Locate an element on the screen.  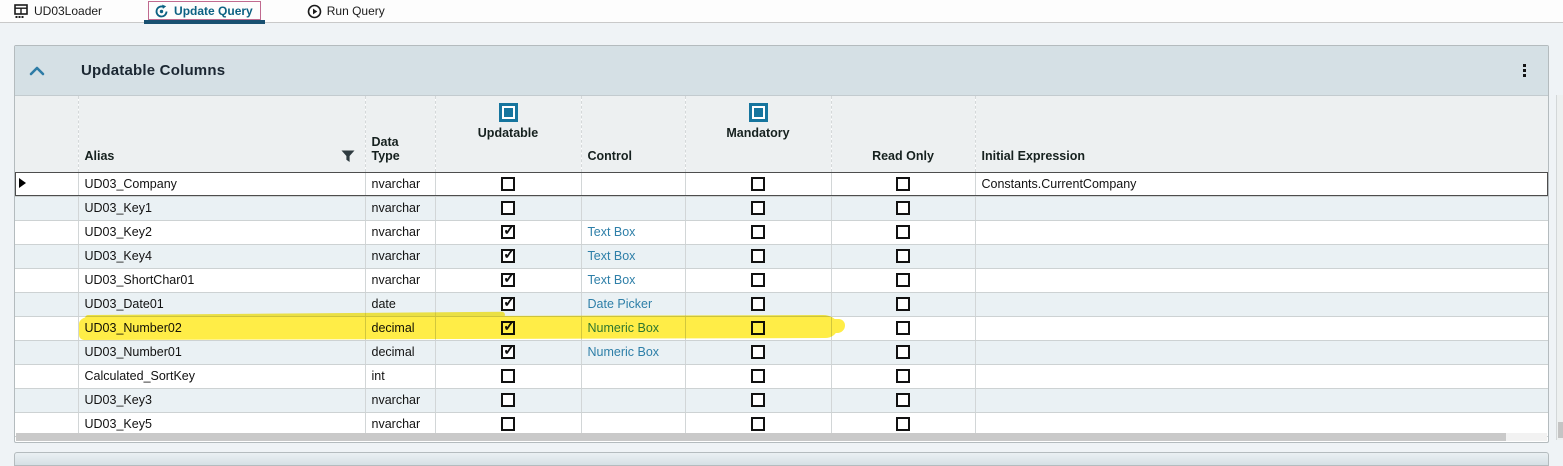
alias-cell: UD03_Company is located at coordinates (221, 184).